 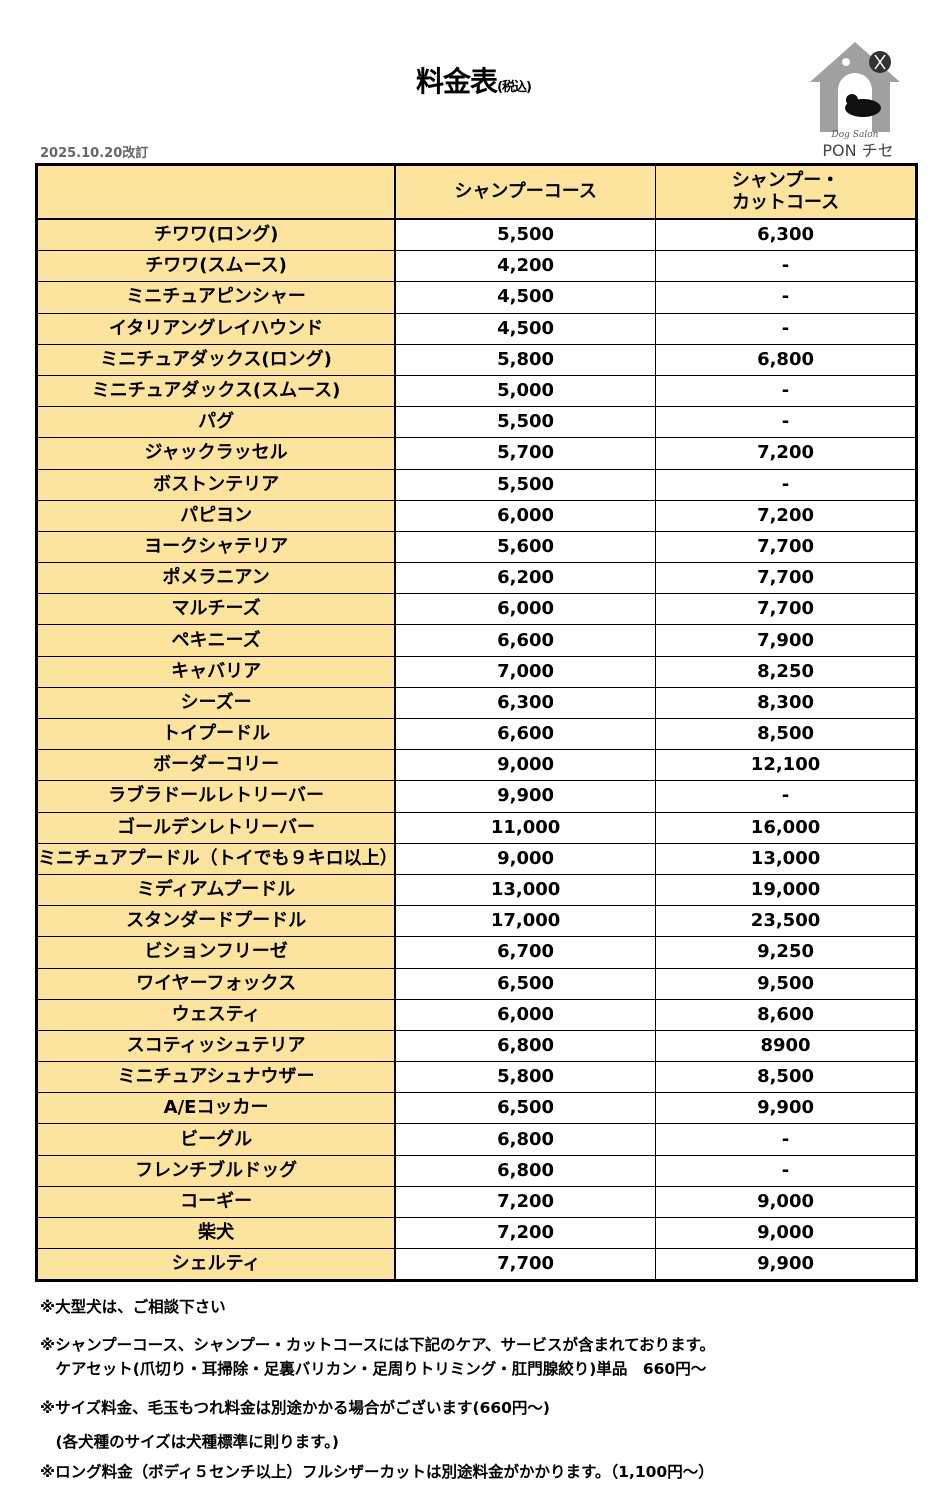 What do you see at coordinates (525, 453) in the screenshot?
I see `shampoo-price-cell: 5,700` at bounding box center [525, 453].